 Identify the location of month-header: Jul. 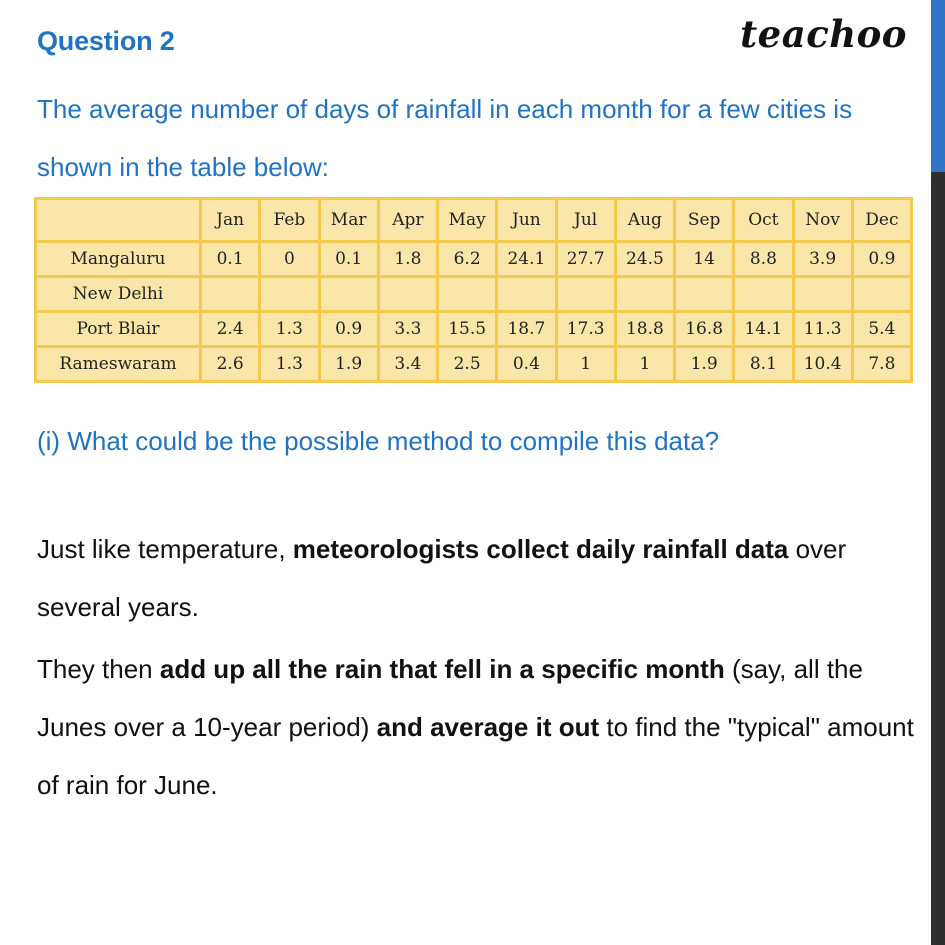
(585, 220).